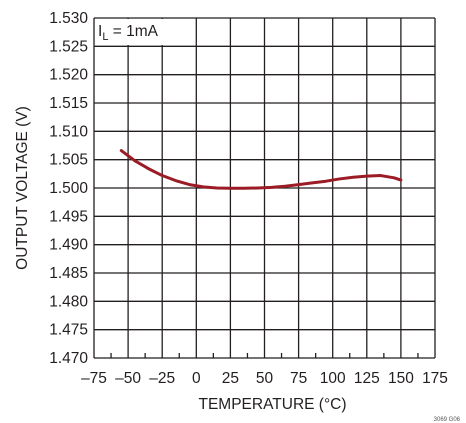  Describe the element at coordinates (100, 31) in the screenshot. I see `annotation-main: I` at that location.